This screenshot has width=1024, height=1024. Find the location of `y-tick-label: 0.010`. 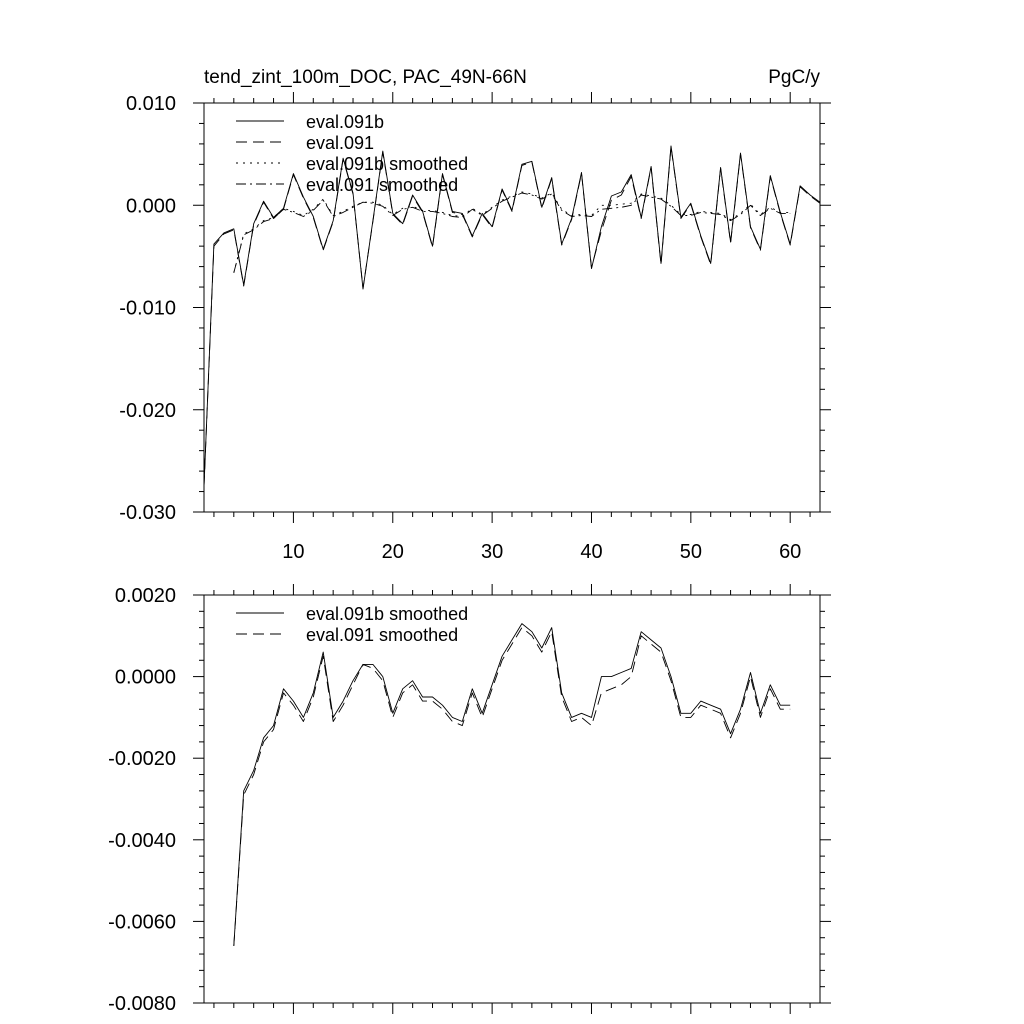

y-tick-label: 0.010 is located at coordinates (151, 104).